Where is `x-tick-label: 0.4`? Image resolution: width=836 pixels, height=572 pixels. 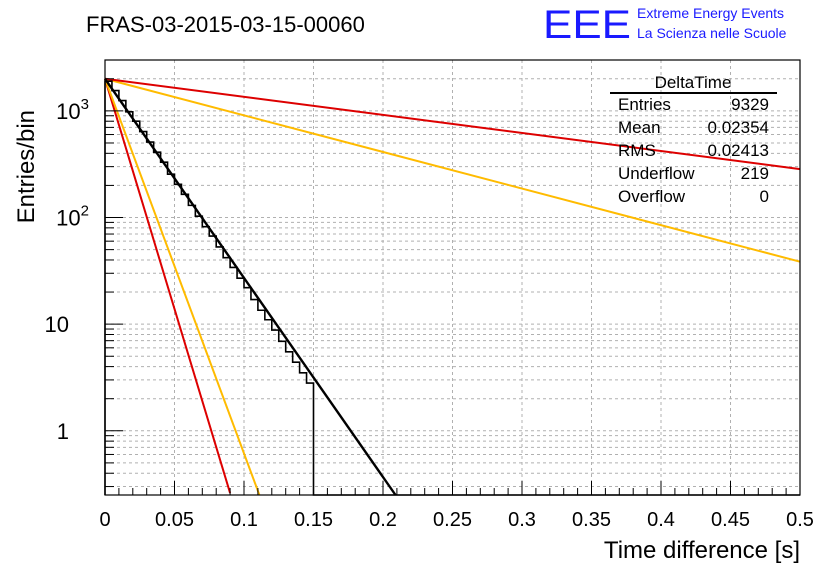 x-tick-label: 0.4 is located at coordinates (661, 520).